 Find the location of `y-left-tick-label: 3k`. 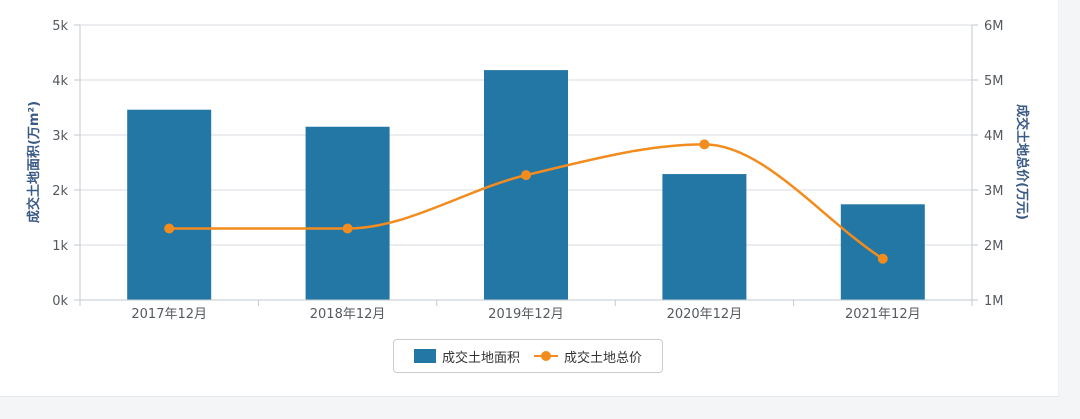

y-left-tick-label: 3k is located at coordinates (60, 136).